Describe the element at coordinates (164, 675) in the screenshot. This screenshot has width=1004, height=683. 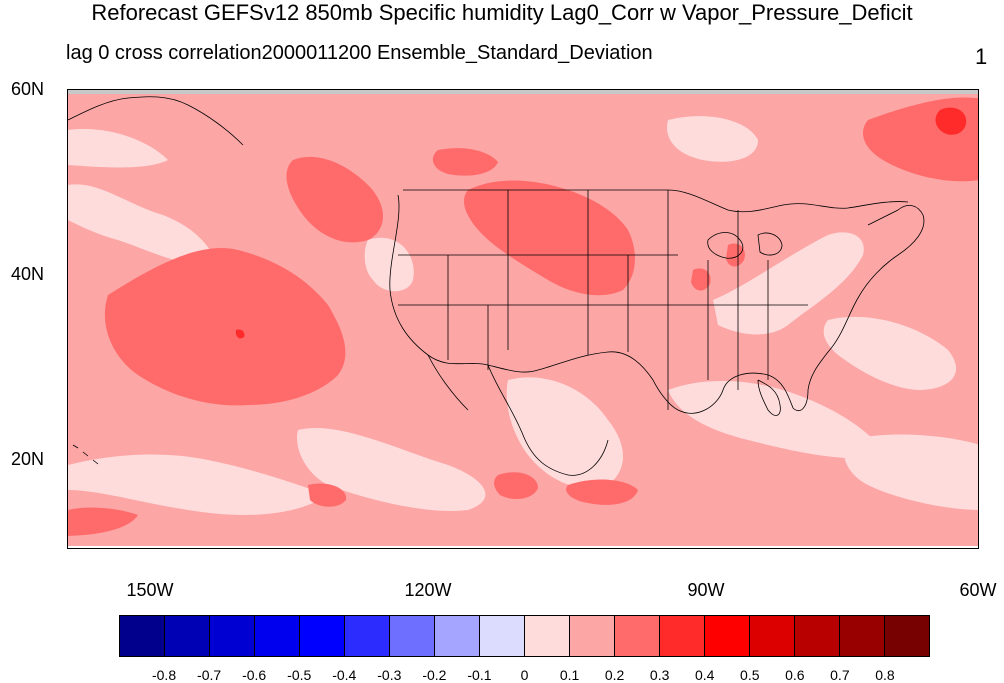
I see `colorbar-tick-label: -0.8` at that location.